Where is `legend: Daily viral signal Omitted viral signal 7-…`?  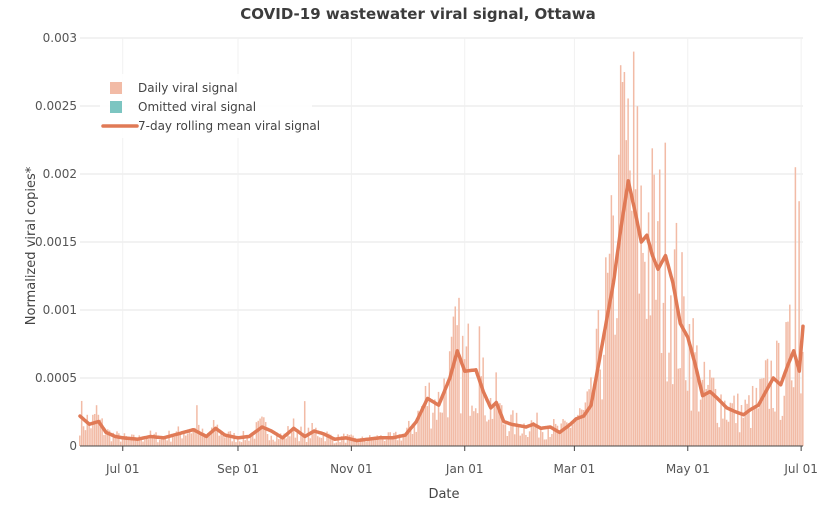 legend: Daily viral signal Omitted viral signal 7-… is located at coordinates (210, 106).